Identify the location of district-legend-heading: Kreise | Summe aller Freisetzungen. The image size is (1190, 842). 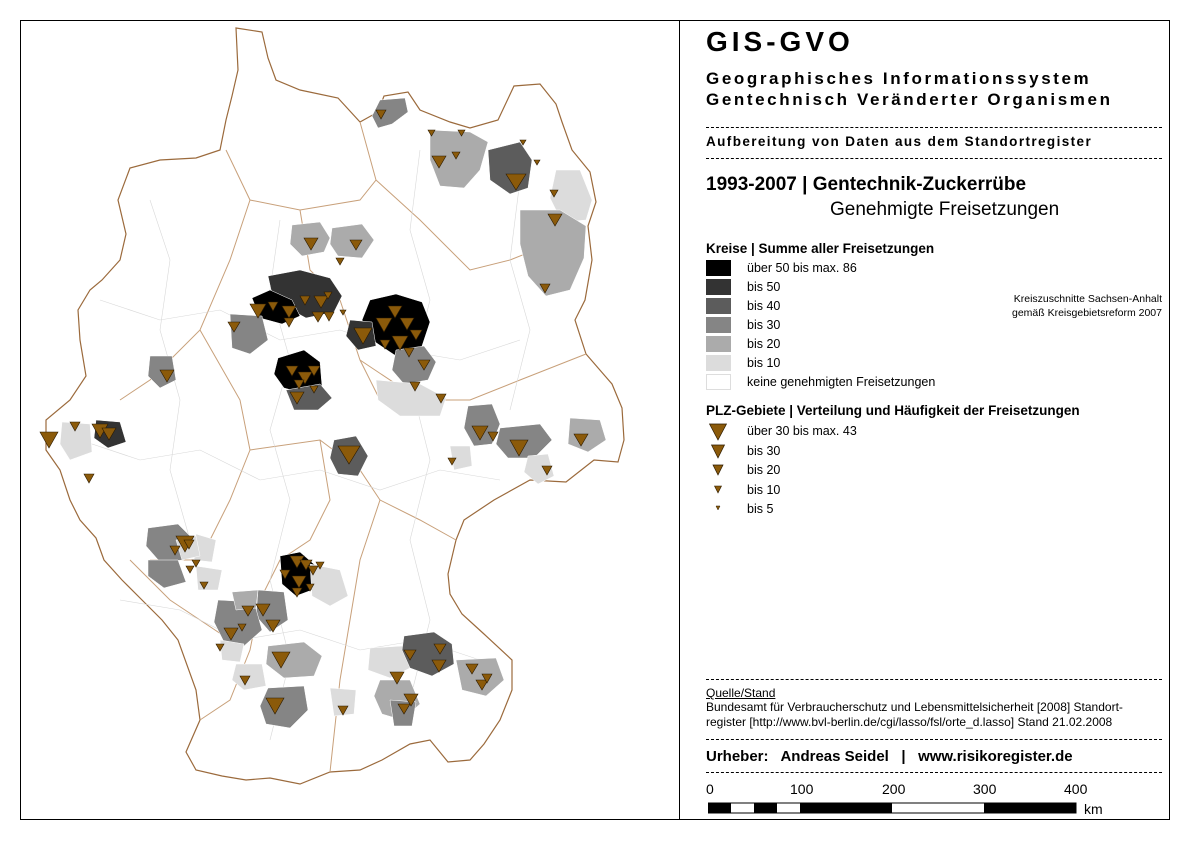
(820, 248).